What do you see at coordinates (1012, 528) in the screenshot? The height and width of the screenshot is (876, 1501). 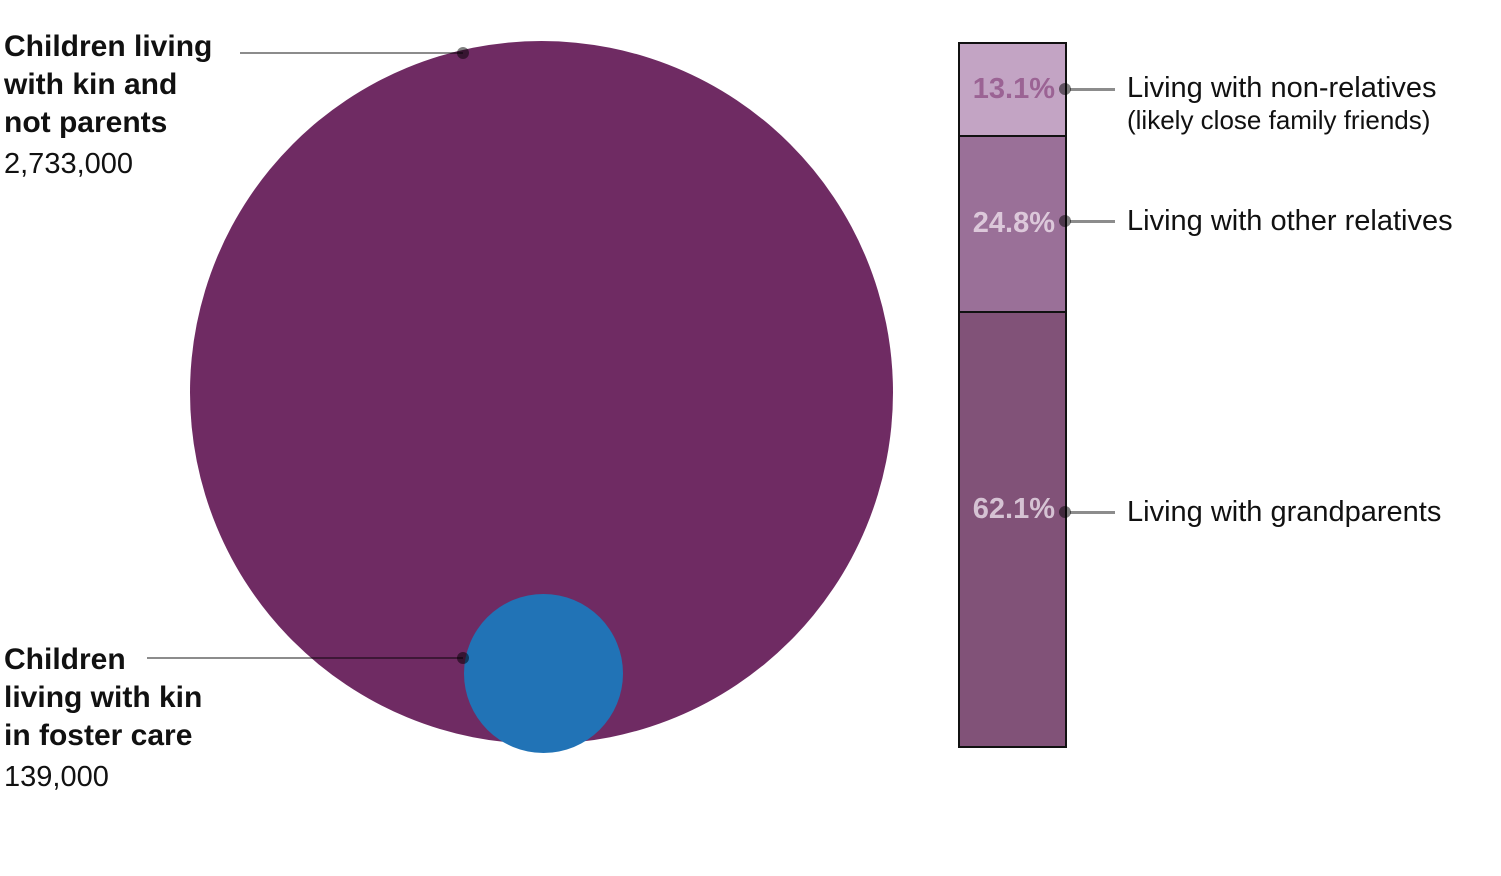 I see `bar-segment-grandparents: 62.1%` at bounding box center [1012, 528].